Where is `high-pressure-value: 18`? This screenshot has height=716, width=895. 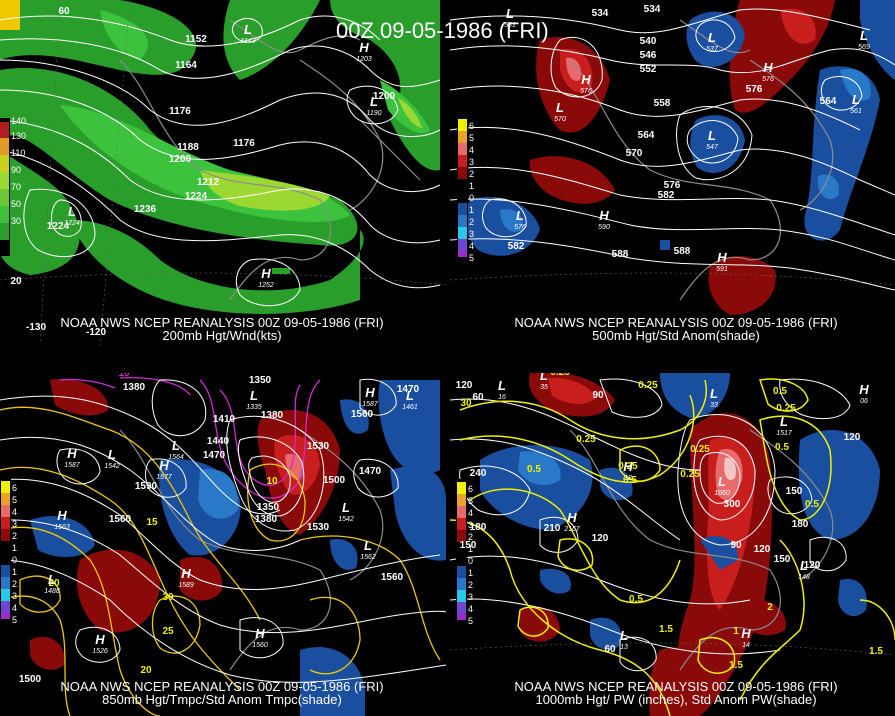
high-pressure-value: 18 is located at coordinates (628, 478).